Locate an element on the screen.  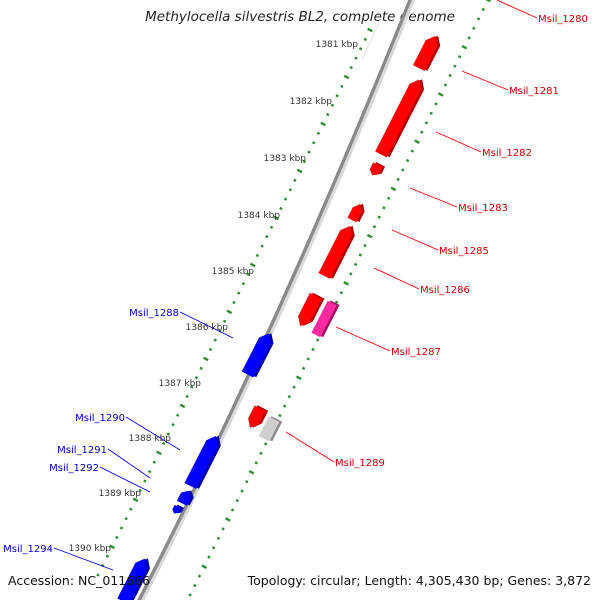
gene-msil-1282-body is located at coordinates (376, 169).